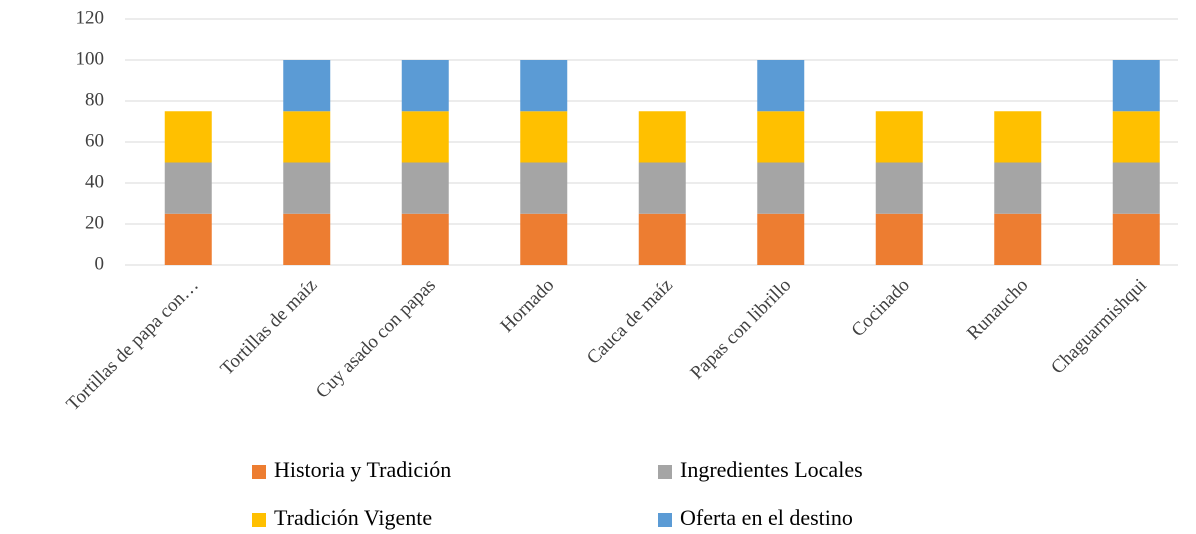 The width and height of the screenshot is (1196, 534). What do you see at coordinates (881, 308) in the screenshot?
I see `x-tick-label: Cocinado` at bounding box center [881, 308].